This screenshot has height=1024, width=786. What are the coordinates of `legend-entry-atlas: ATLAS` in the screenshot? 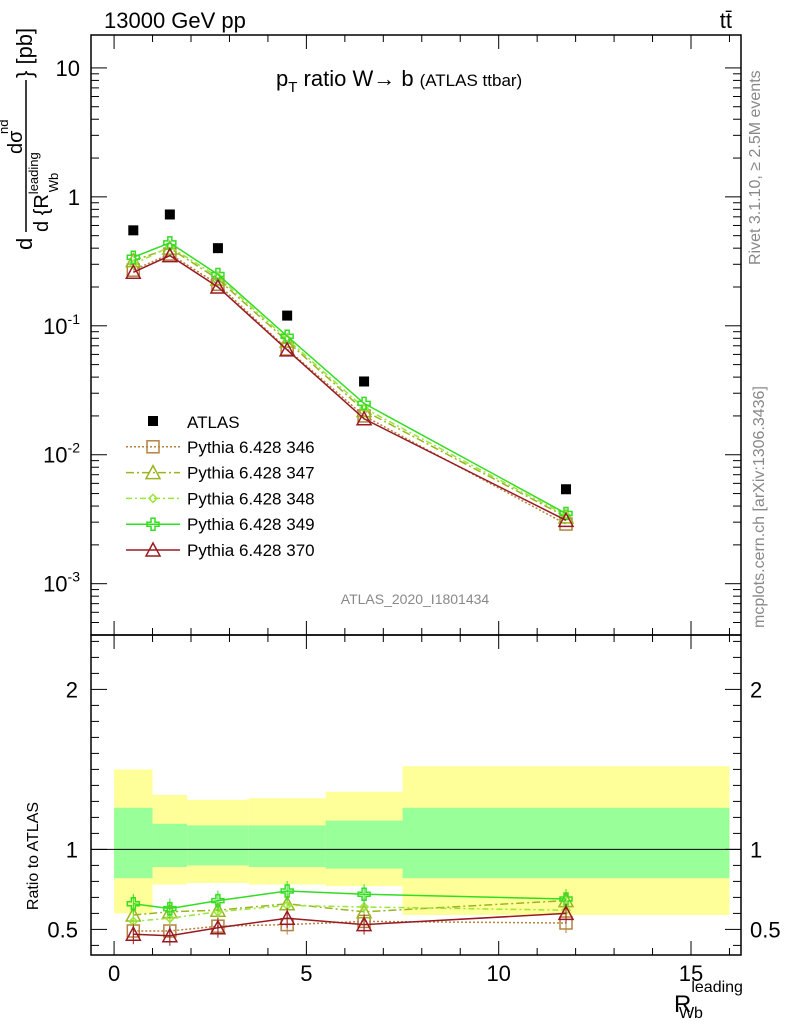 It's located at (194, 422).